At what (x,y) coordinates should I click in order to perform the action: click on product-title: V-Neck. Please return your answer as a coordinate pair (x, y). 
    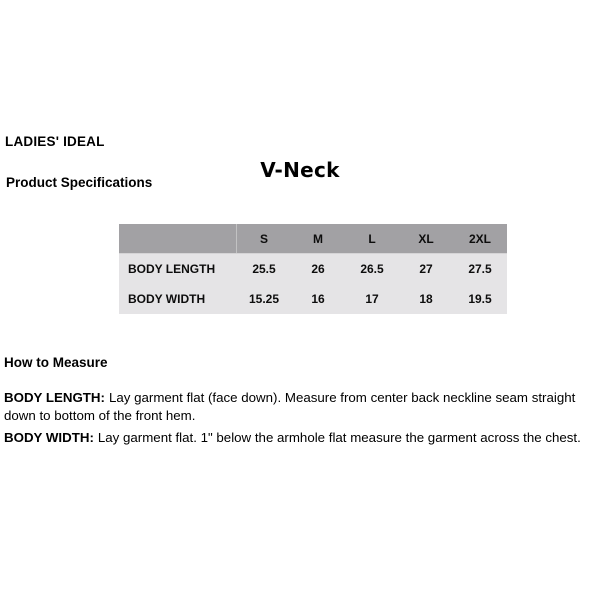
    Looking at the image, I should click on (300, 170).